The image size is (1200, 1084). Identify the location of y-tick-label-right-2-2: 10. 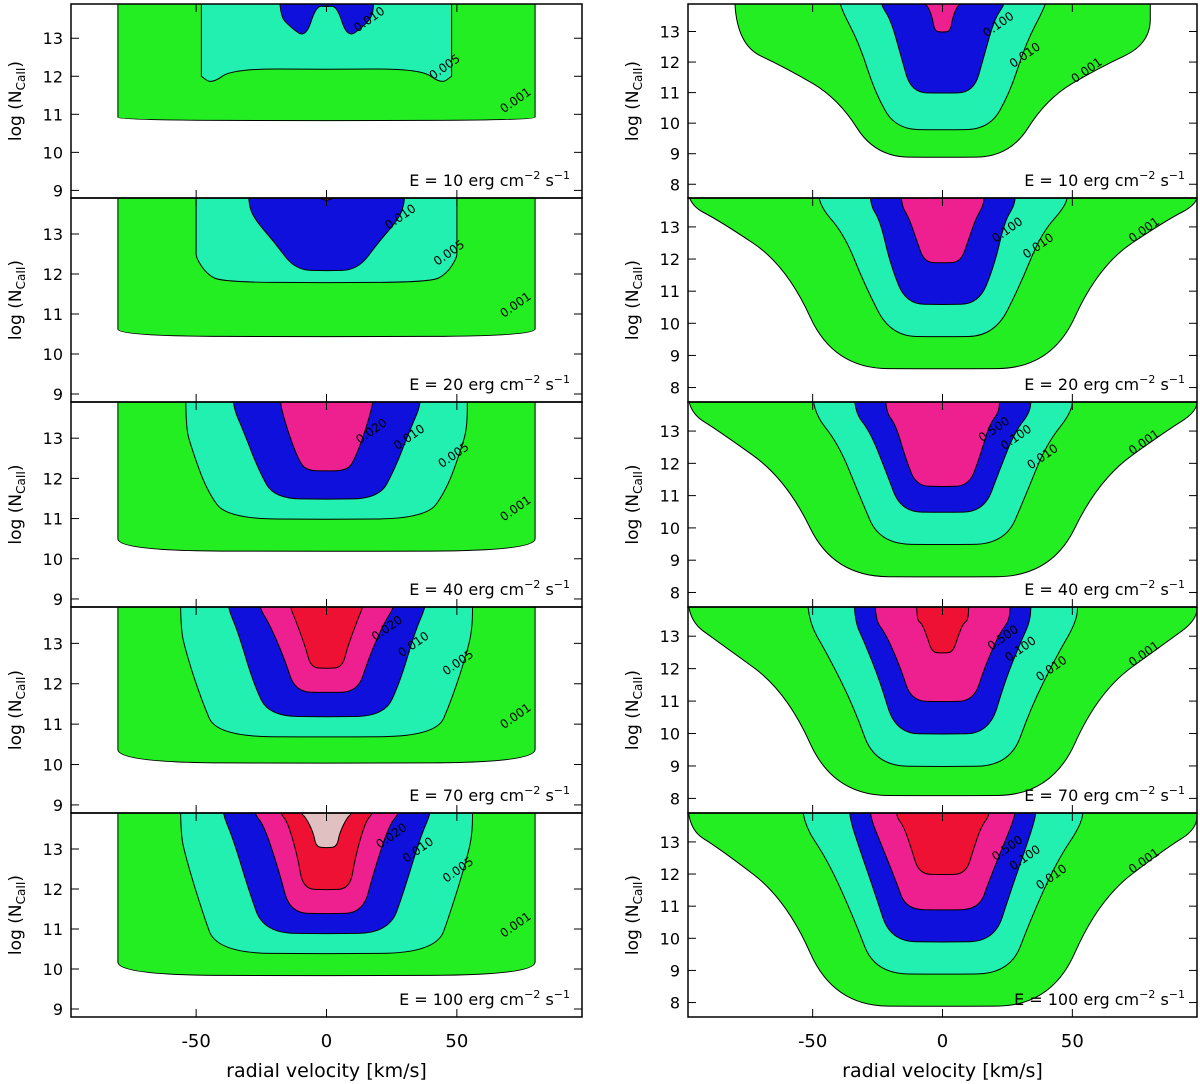
(670, 528).